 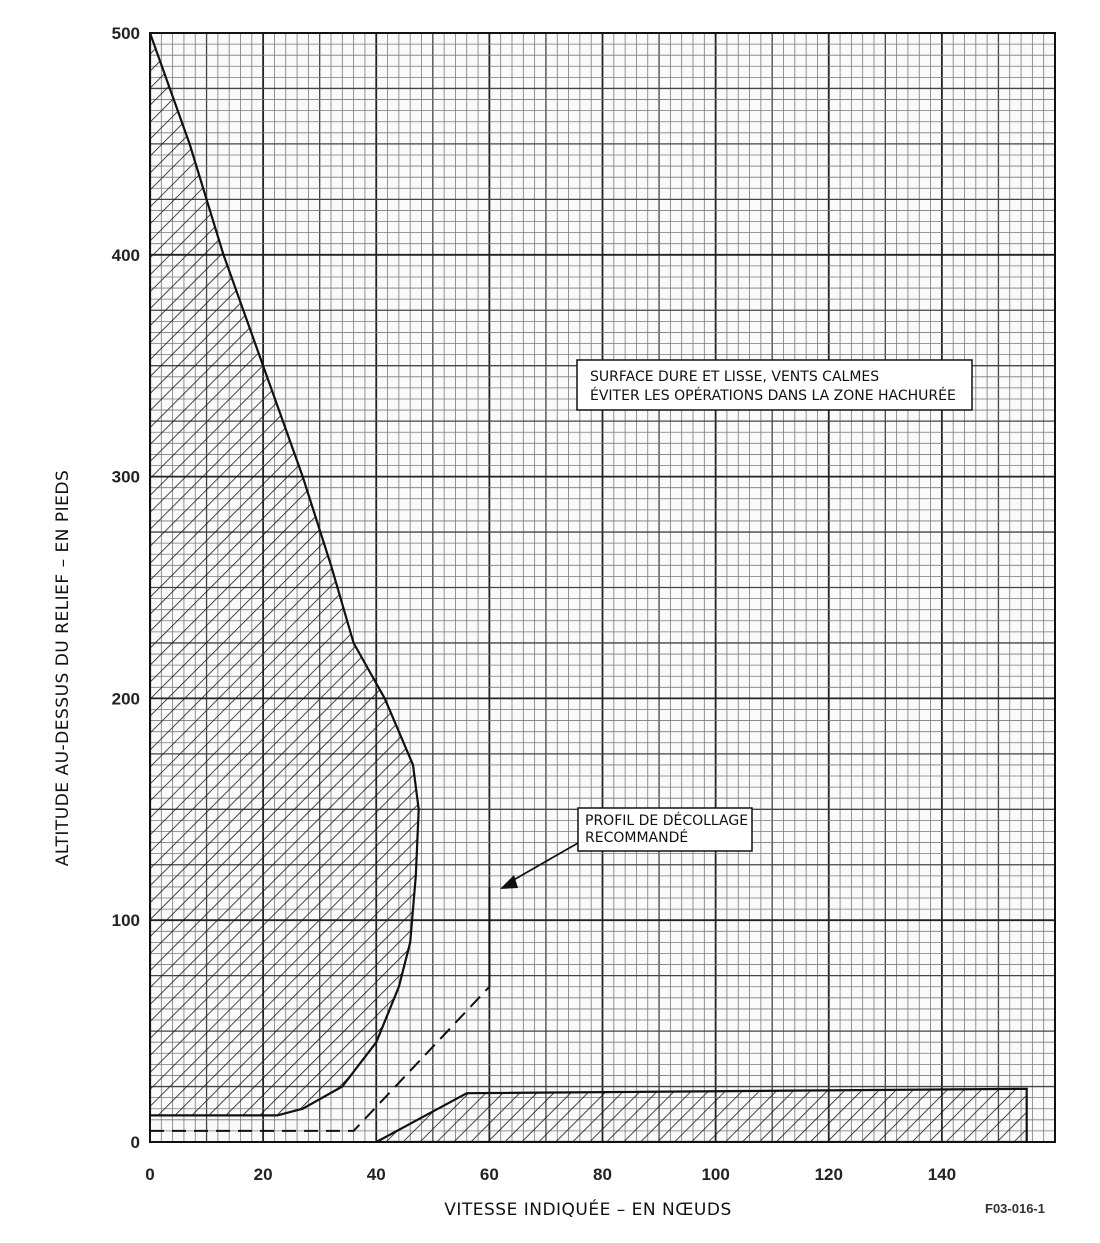 I want to click on x-tick-label: 80, so click(x=602, y=1174).